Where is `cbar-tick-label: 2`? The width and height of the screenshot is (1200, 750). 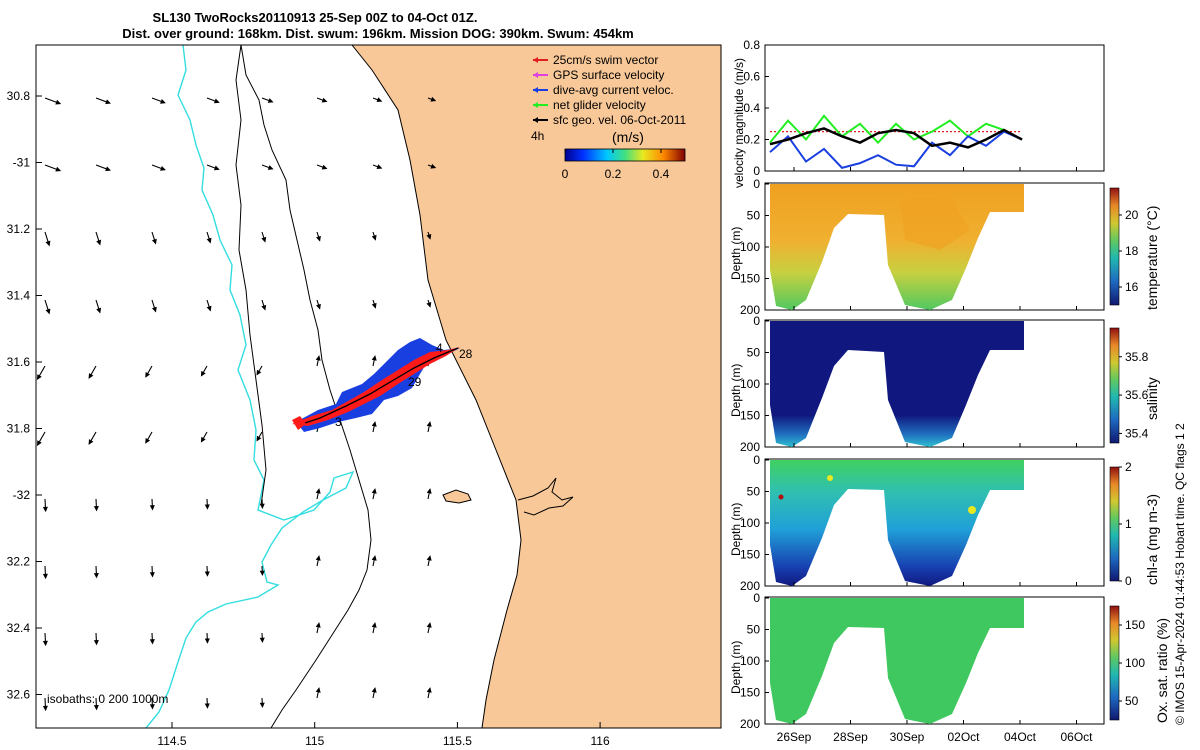
cbar-tick-label: 2 is located at coordinates (1128, 467).